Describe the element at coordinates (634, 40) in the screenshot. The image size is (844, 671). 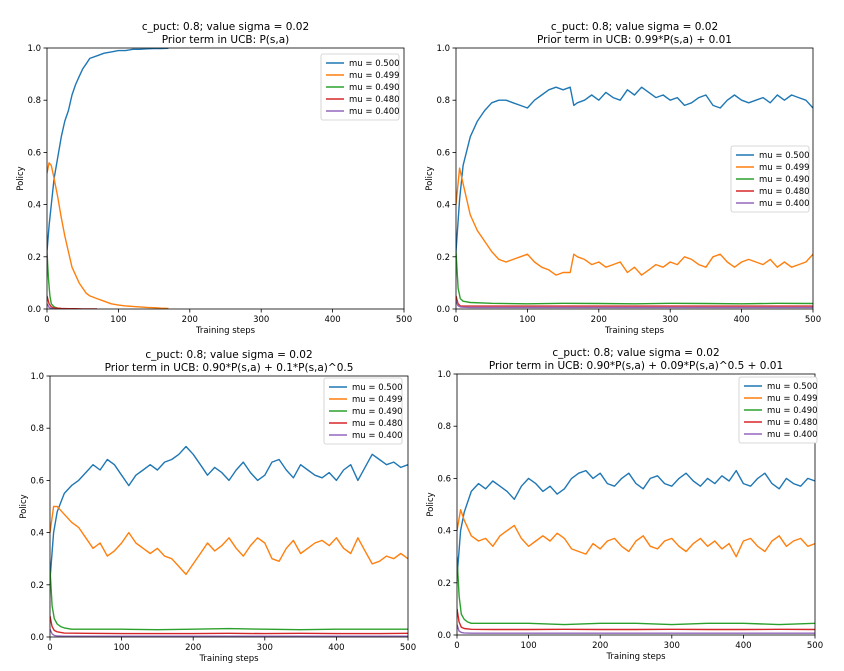
I see `chart-subtitle: Prior term in UCB: 0.99*P(s,a) + 0.01` at that location.